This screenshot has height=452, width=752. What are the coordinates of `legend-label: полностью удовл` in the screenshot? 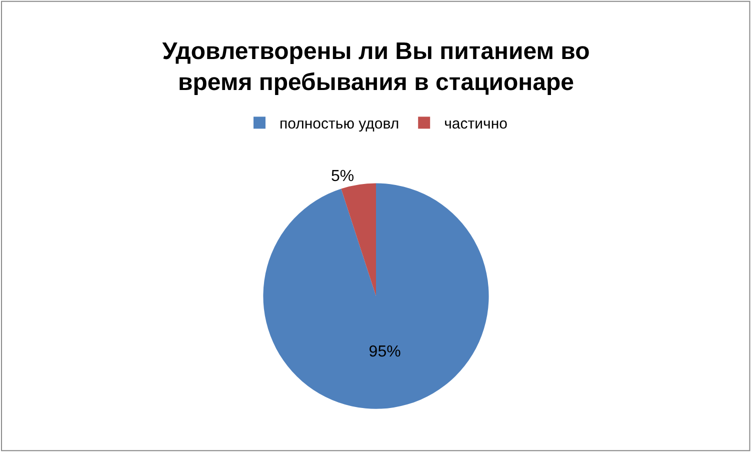 It's located at (340, 124).